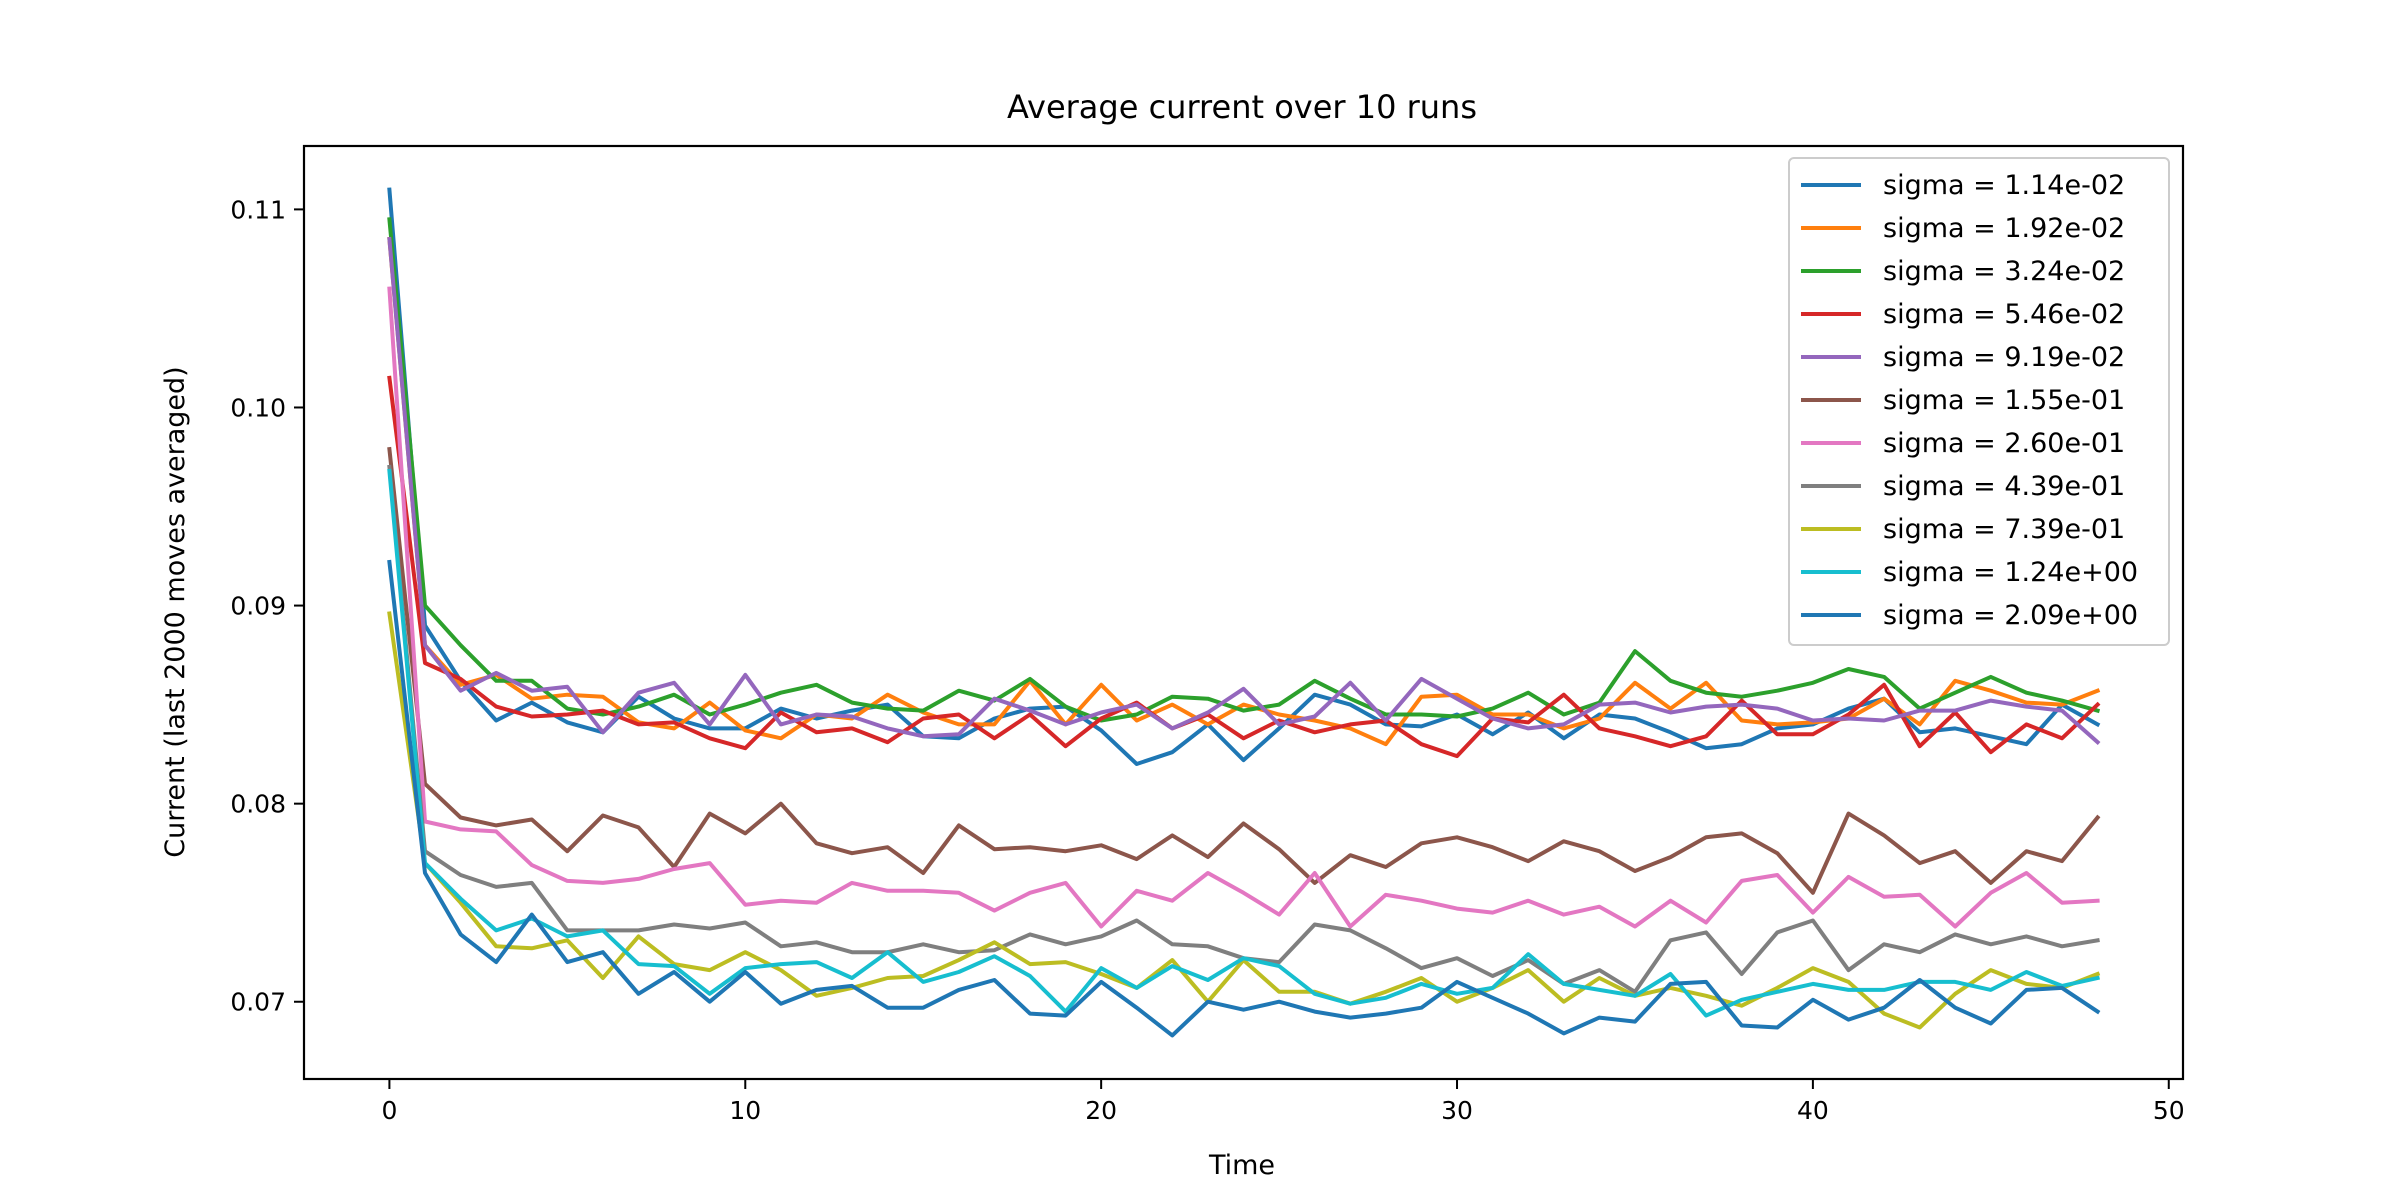 The image size is (2400, 1200). I want to click on legend-label: sigma = 9.19e-02, so click(2004, 357).